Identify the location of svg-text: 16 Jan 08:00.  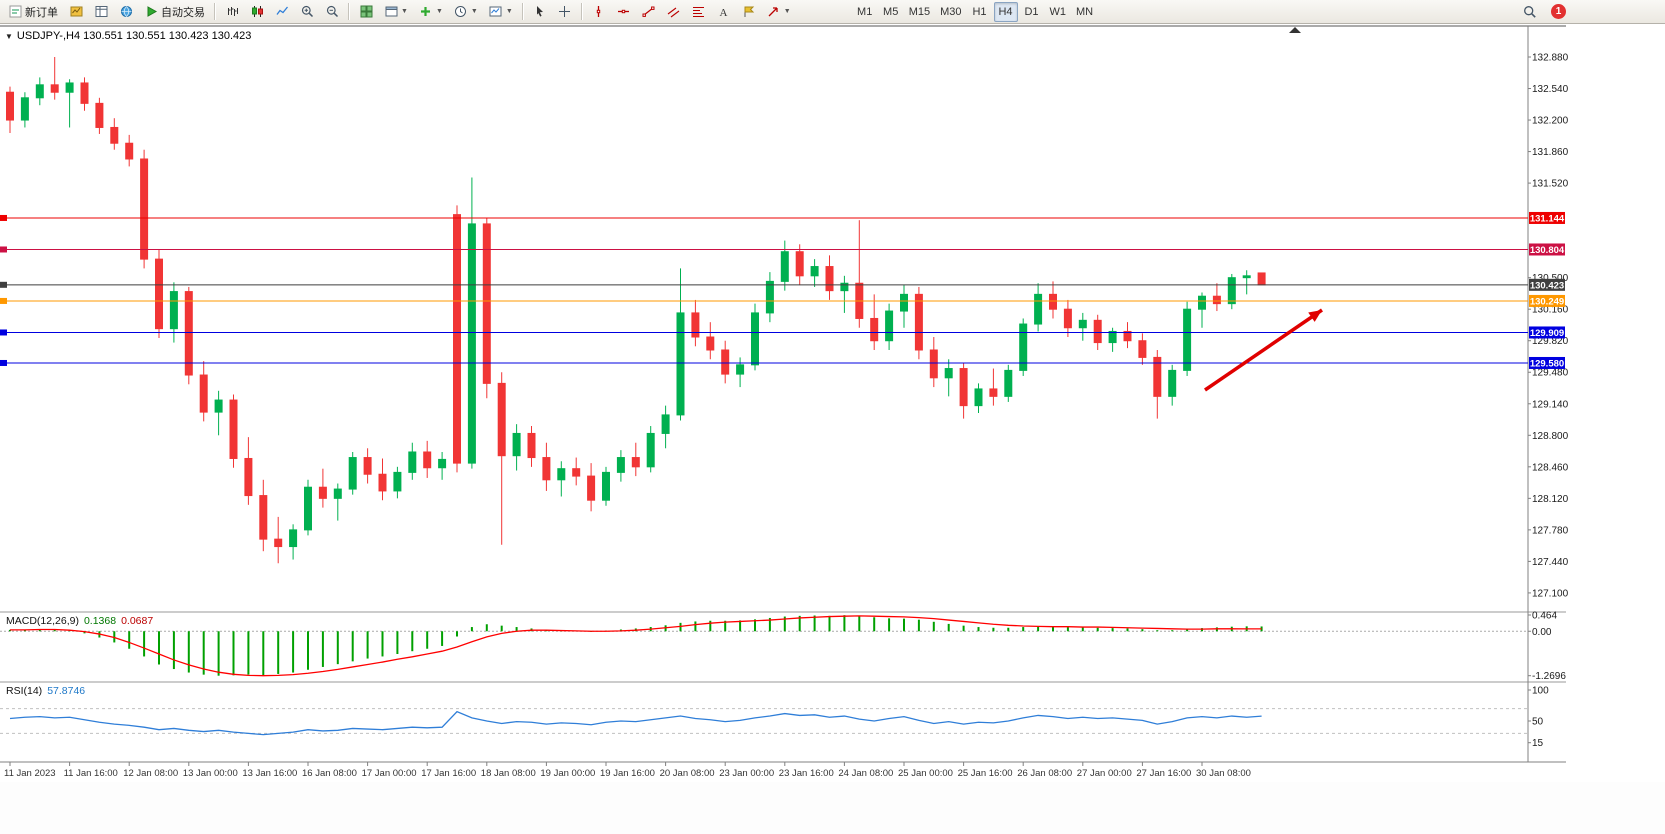
(329, 773).